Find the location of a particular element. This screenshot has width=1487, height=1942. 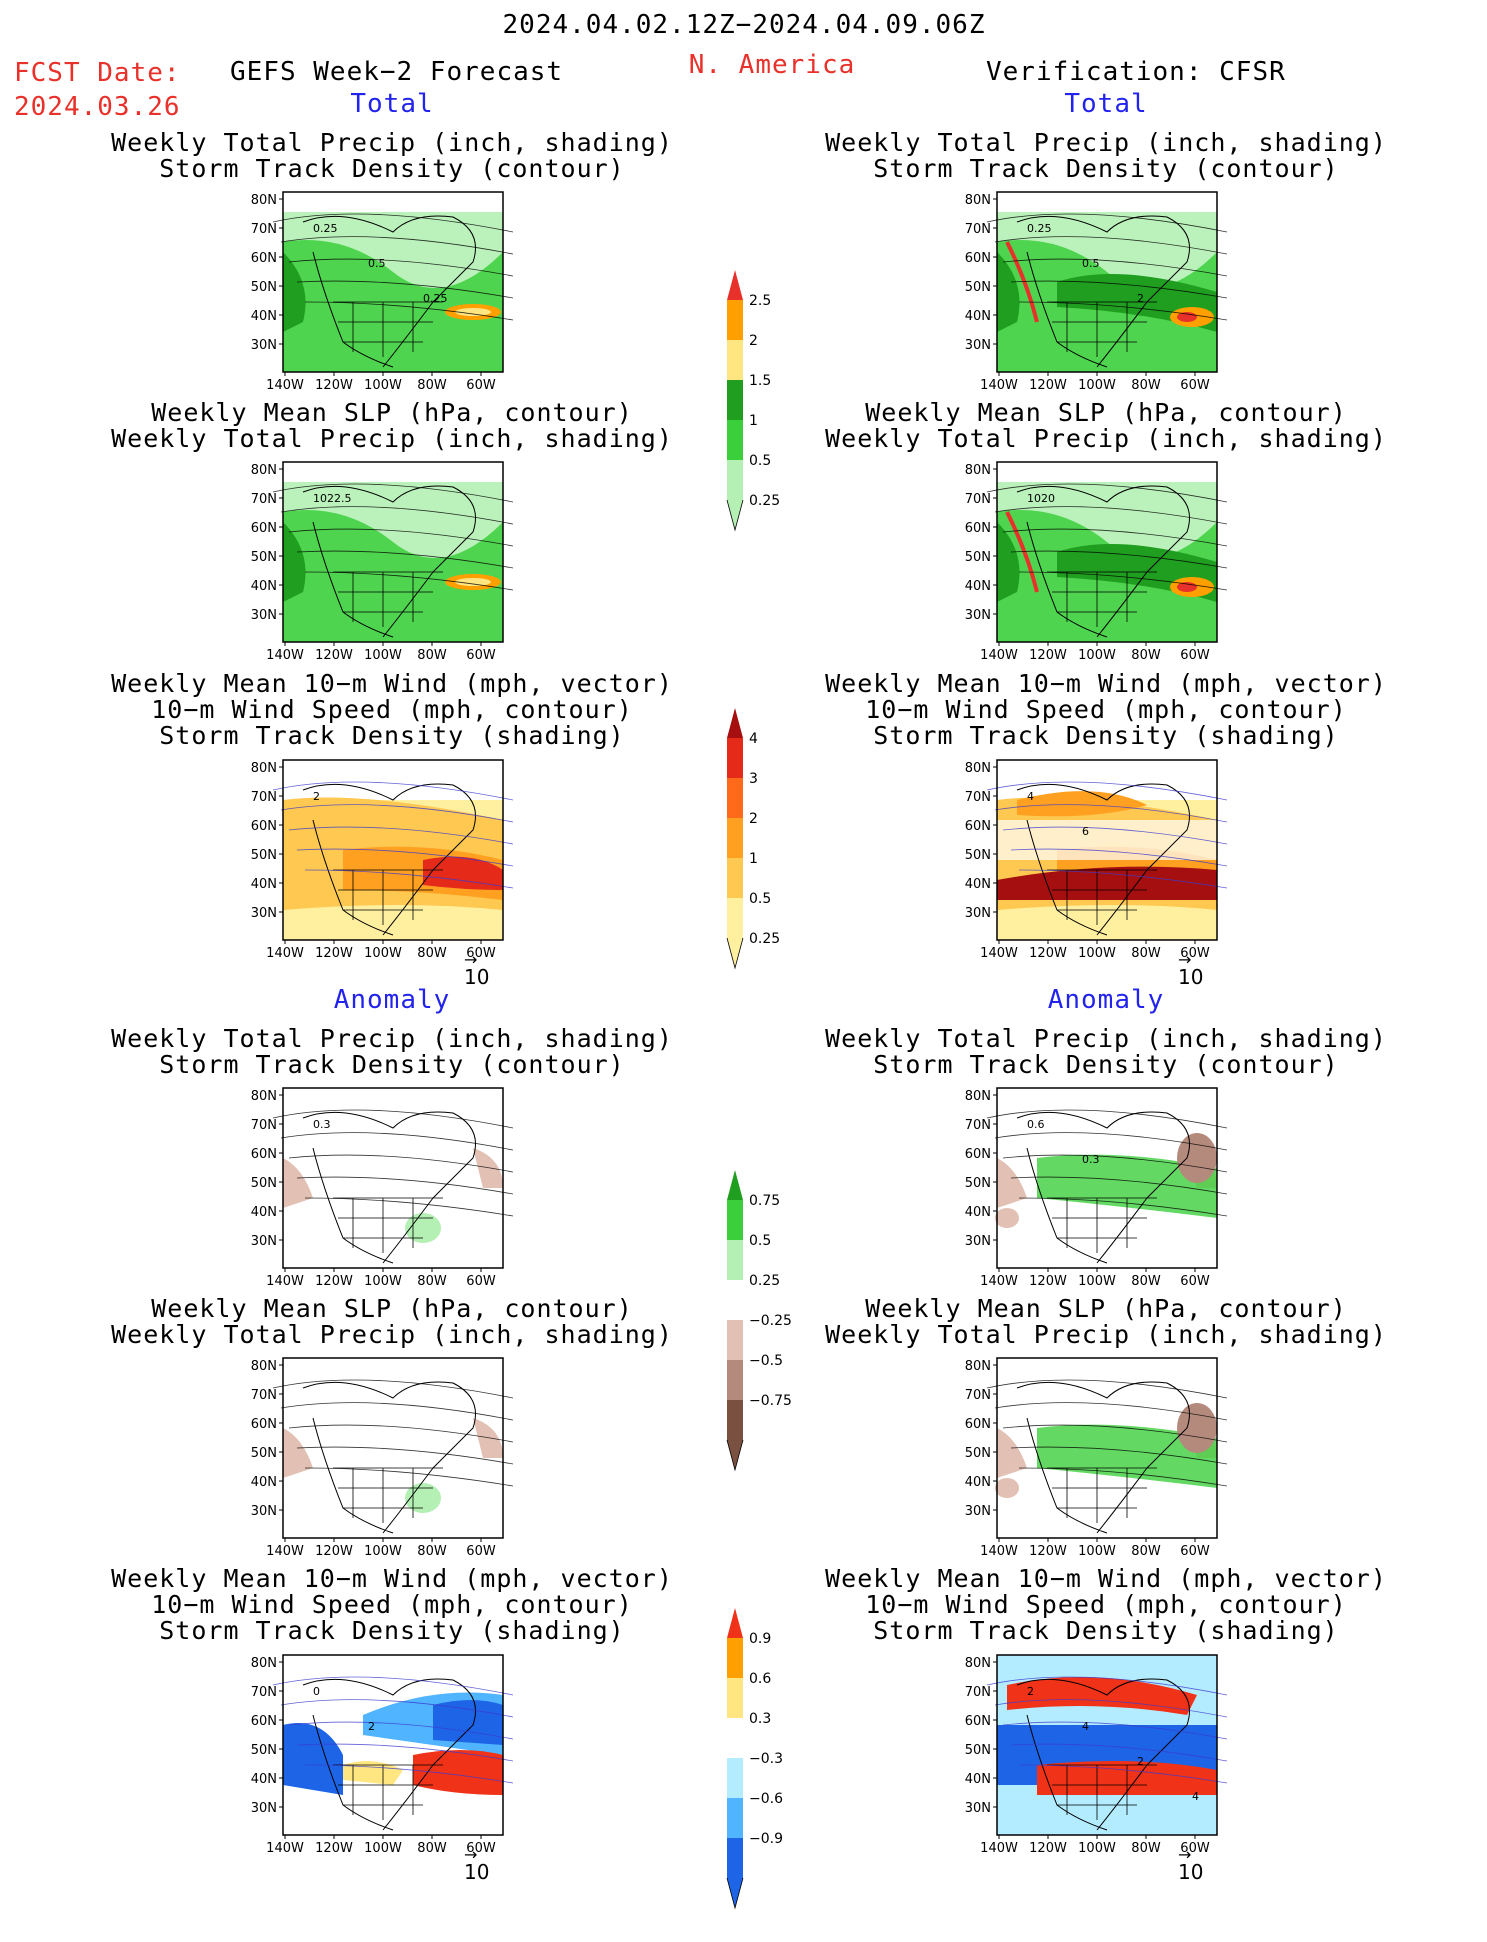

colorbar-tick-label: 0.75 is located at coordinates (764, 1201).